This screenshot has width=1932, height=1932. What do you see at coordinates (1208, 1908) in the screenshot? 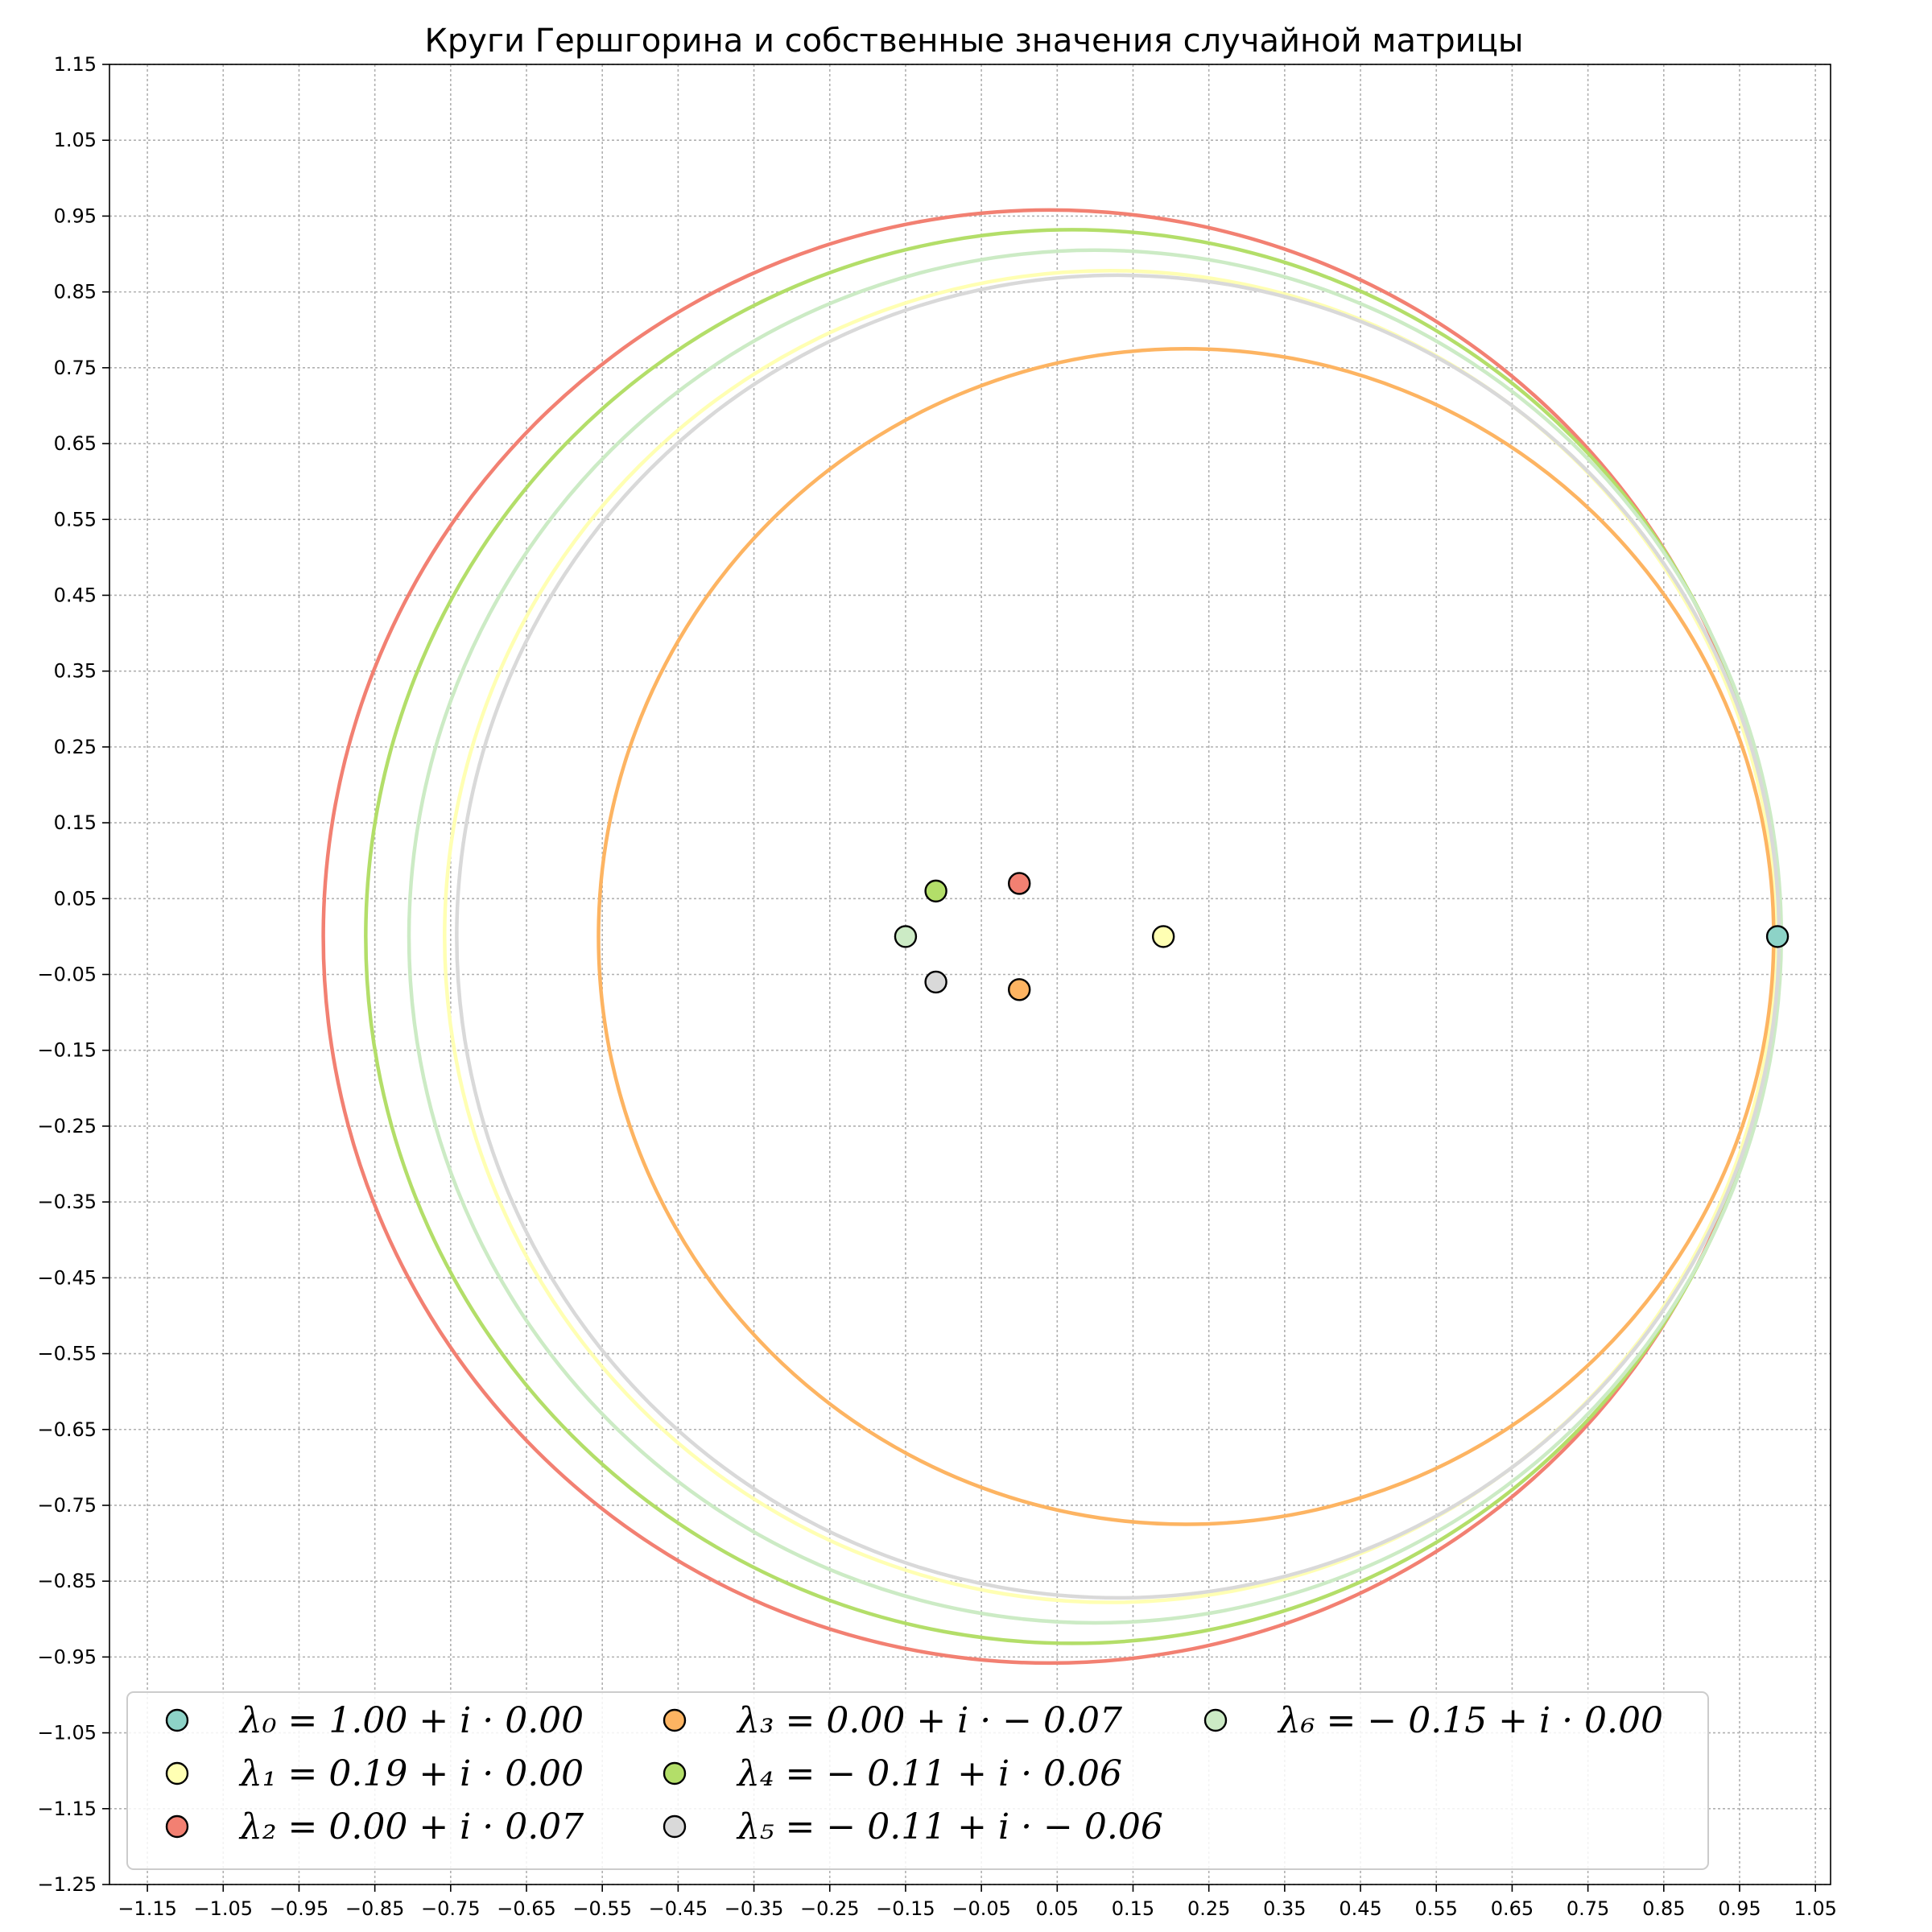
I see `x-tick-label: 0.25` at bounding box center [1208, 1908].